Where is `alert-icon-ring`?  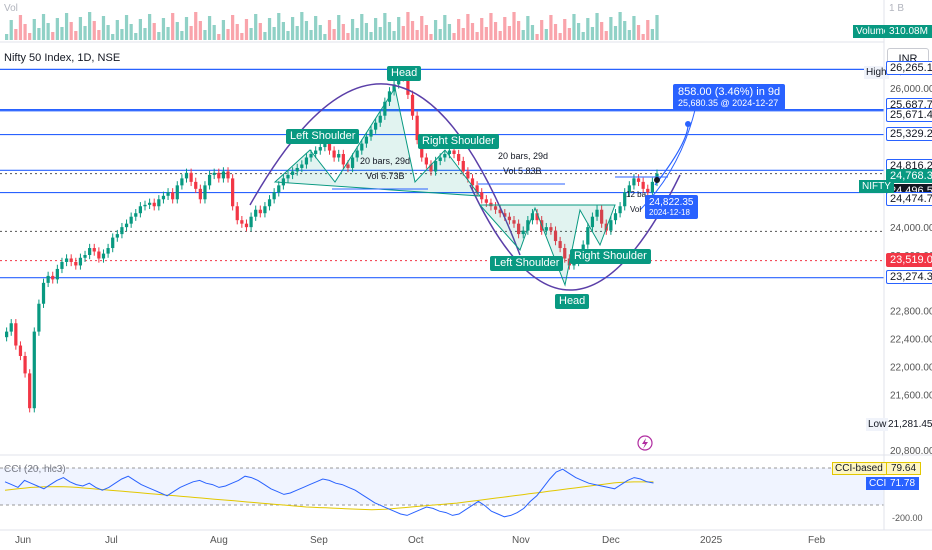 alert-icon-ring is located at coordinates (645, 443).